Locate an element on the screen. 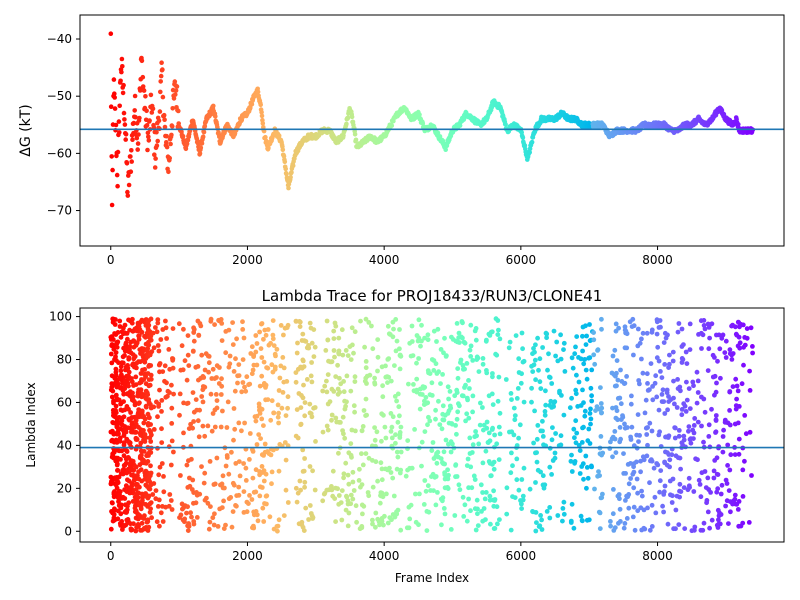 The height and width of the screenshot is (600, 800). y-tick-label: −40 is located at coordinates (59, 39).